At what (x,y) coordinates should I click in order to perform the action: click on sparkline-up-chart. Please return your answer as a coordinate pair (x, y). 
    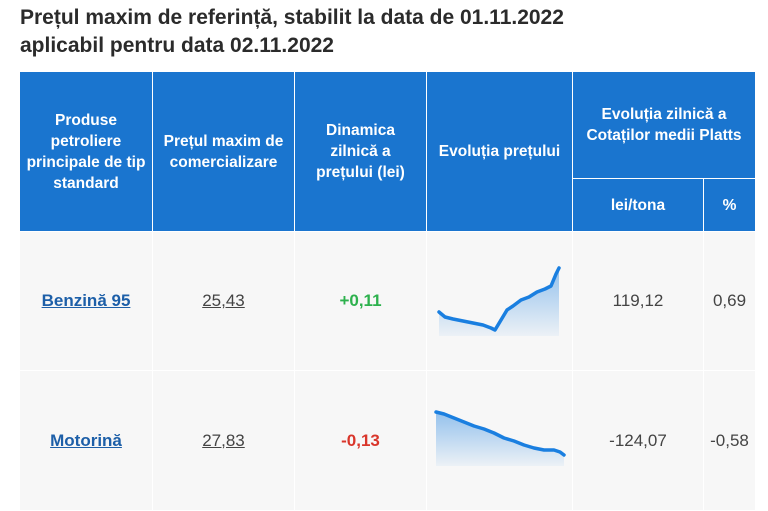
    Looking at the image, I should click on (498, 301).